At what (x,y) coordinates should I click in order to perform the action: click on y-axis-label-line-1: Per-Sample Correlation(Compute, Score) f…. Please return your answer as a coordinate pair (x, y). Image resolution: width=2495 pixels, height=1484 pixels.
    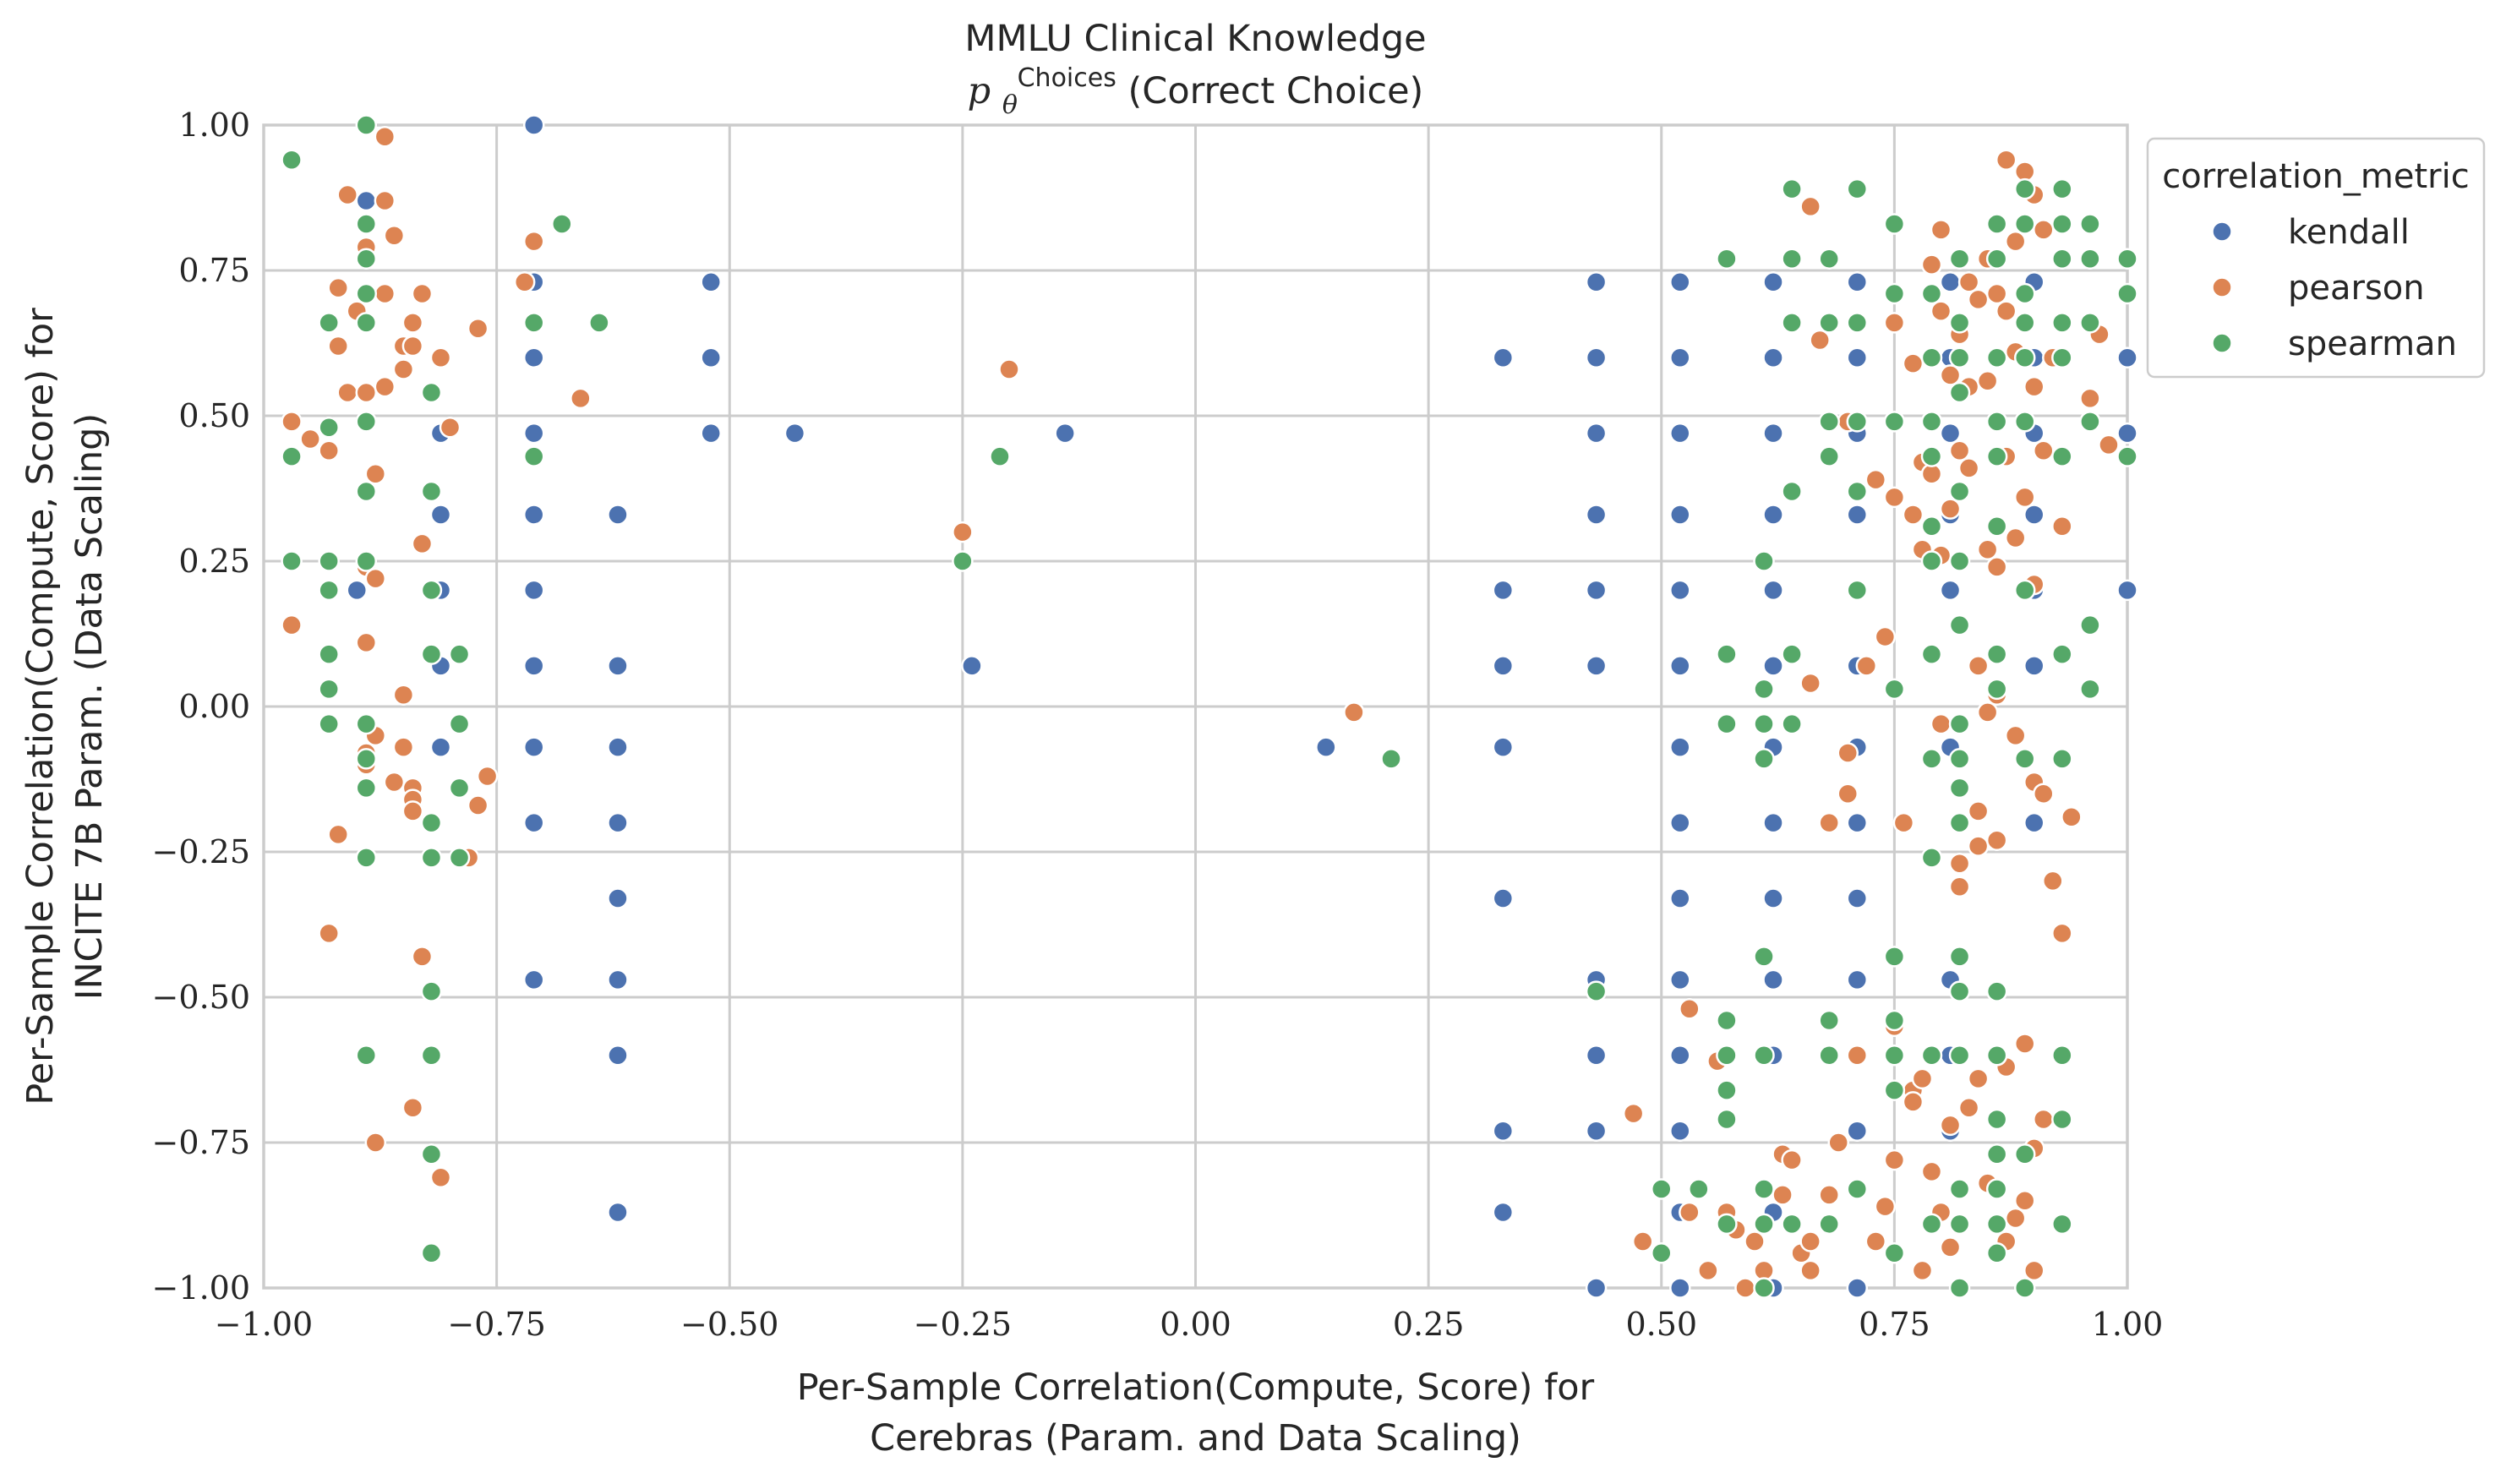
    Looking at the image, I should click on (40, 706).